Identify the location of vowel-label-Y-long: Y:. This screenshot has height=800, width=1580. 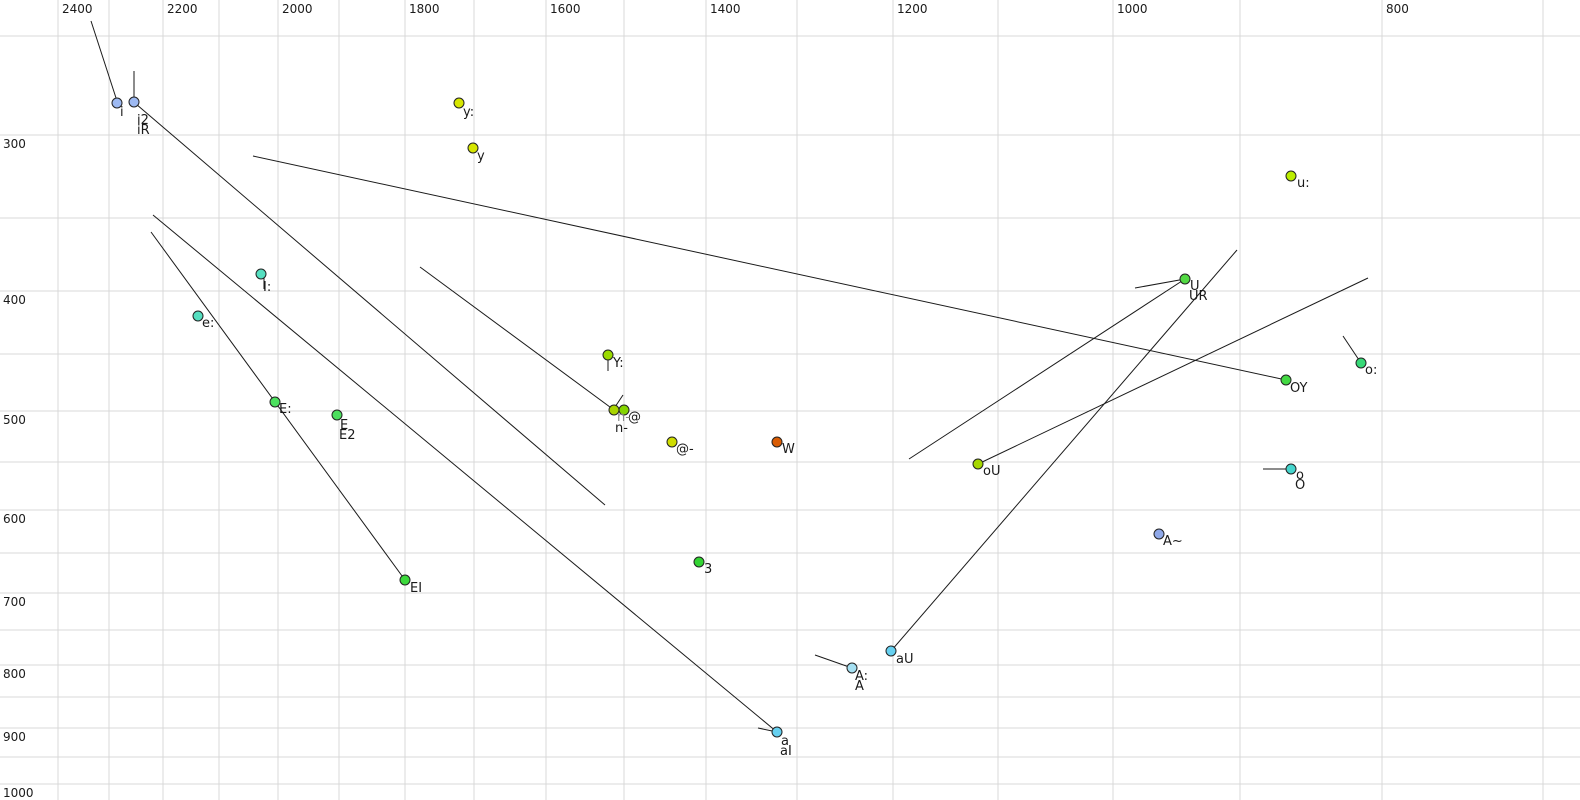
(618, 363).